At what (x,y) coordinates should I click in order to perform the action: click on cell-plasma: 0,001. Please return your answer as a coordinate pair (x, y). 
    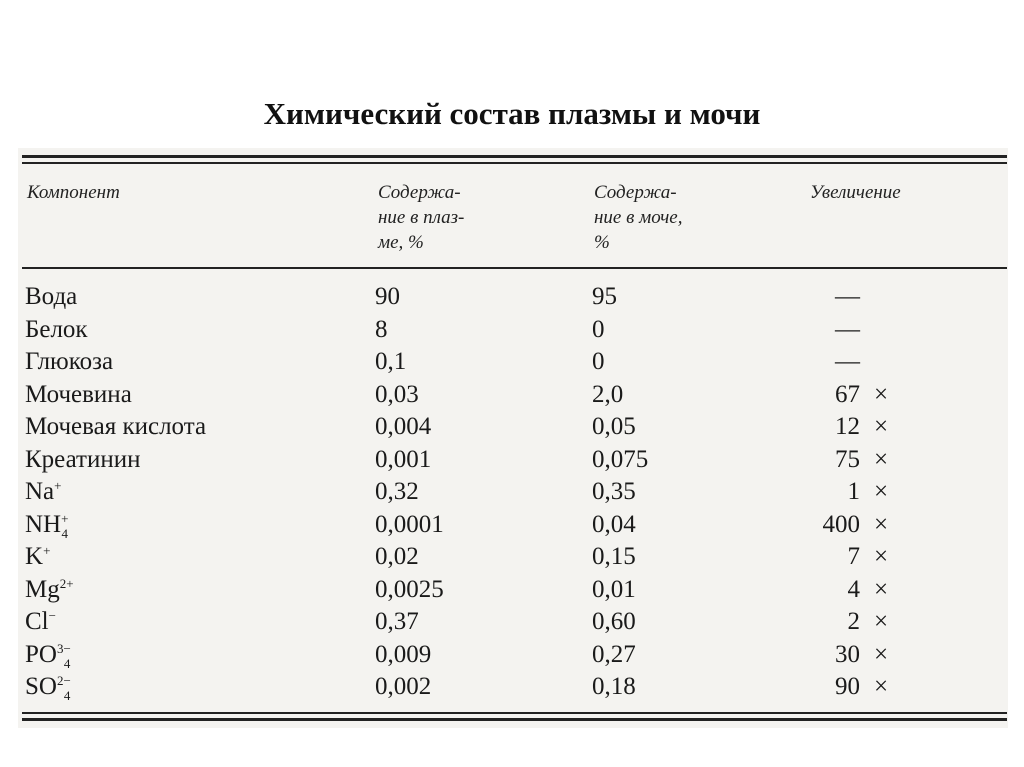
    Looking at the image, I should click on (403, 459).